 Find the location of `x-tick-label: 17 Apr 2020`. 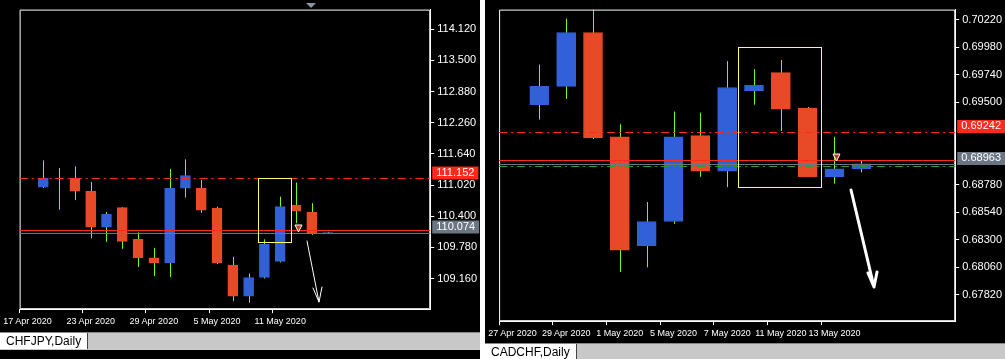

x-tick-label: 17 Apr 2020 is located at coordinates (27, 321).